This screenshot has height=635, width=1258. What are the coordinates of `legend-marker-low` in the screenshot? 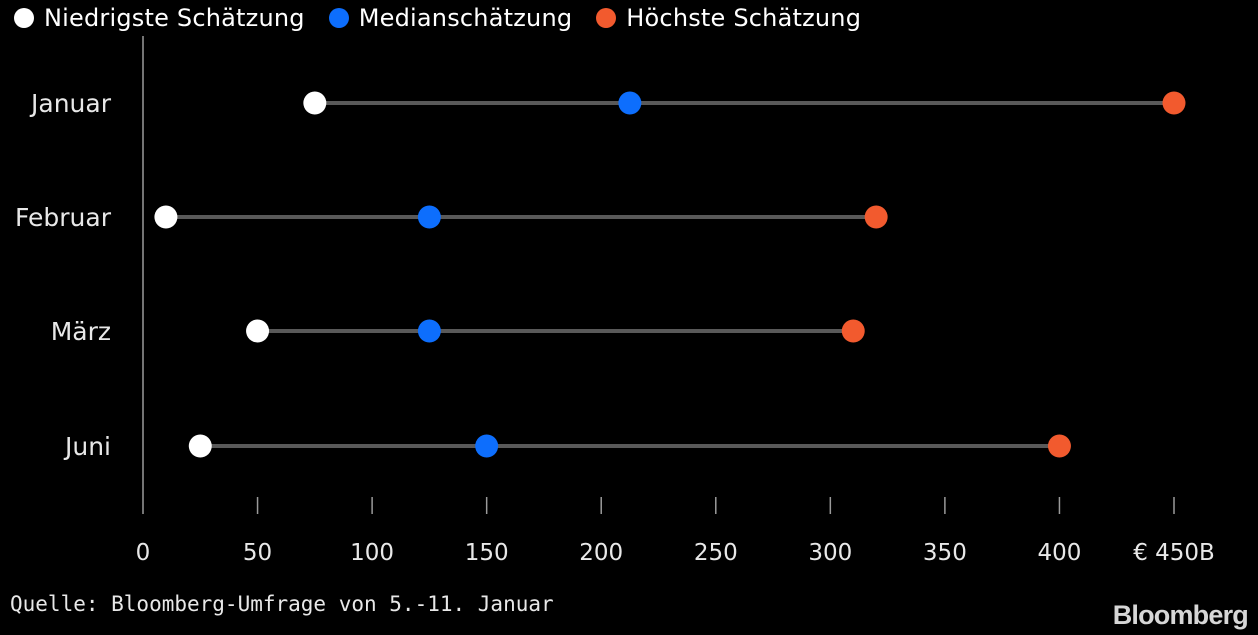 It's located at (24, 18).